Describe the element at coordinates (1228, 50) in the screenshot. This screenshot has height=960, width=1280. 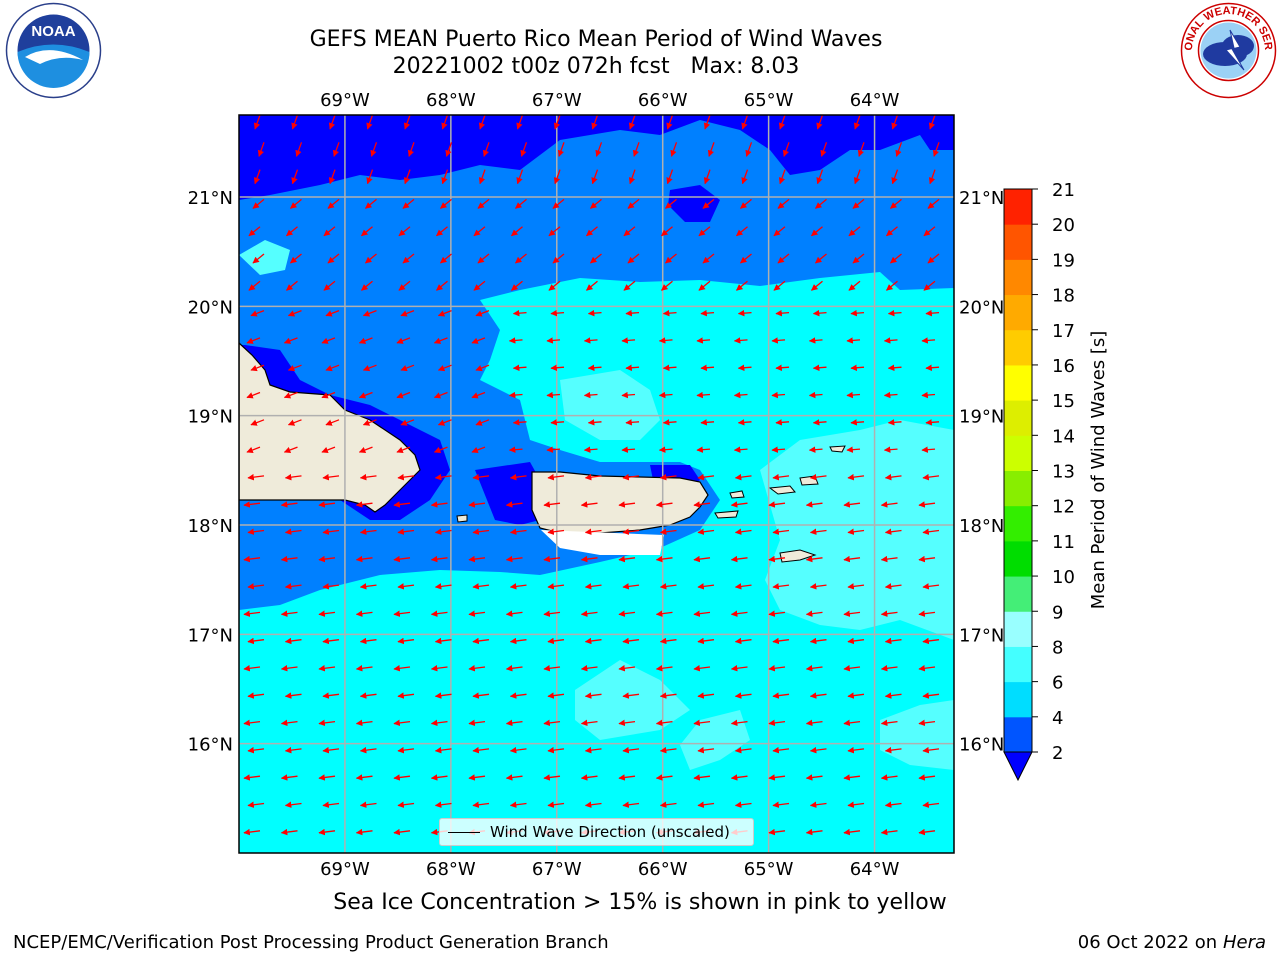
I see `nws-logo-icon: NATIONAL WEATHER SERVICE` at that location.